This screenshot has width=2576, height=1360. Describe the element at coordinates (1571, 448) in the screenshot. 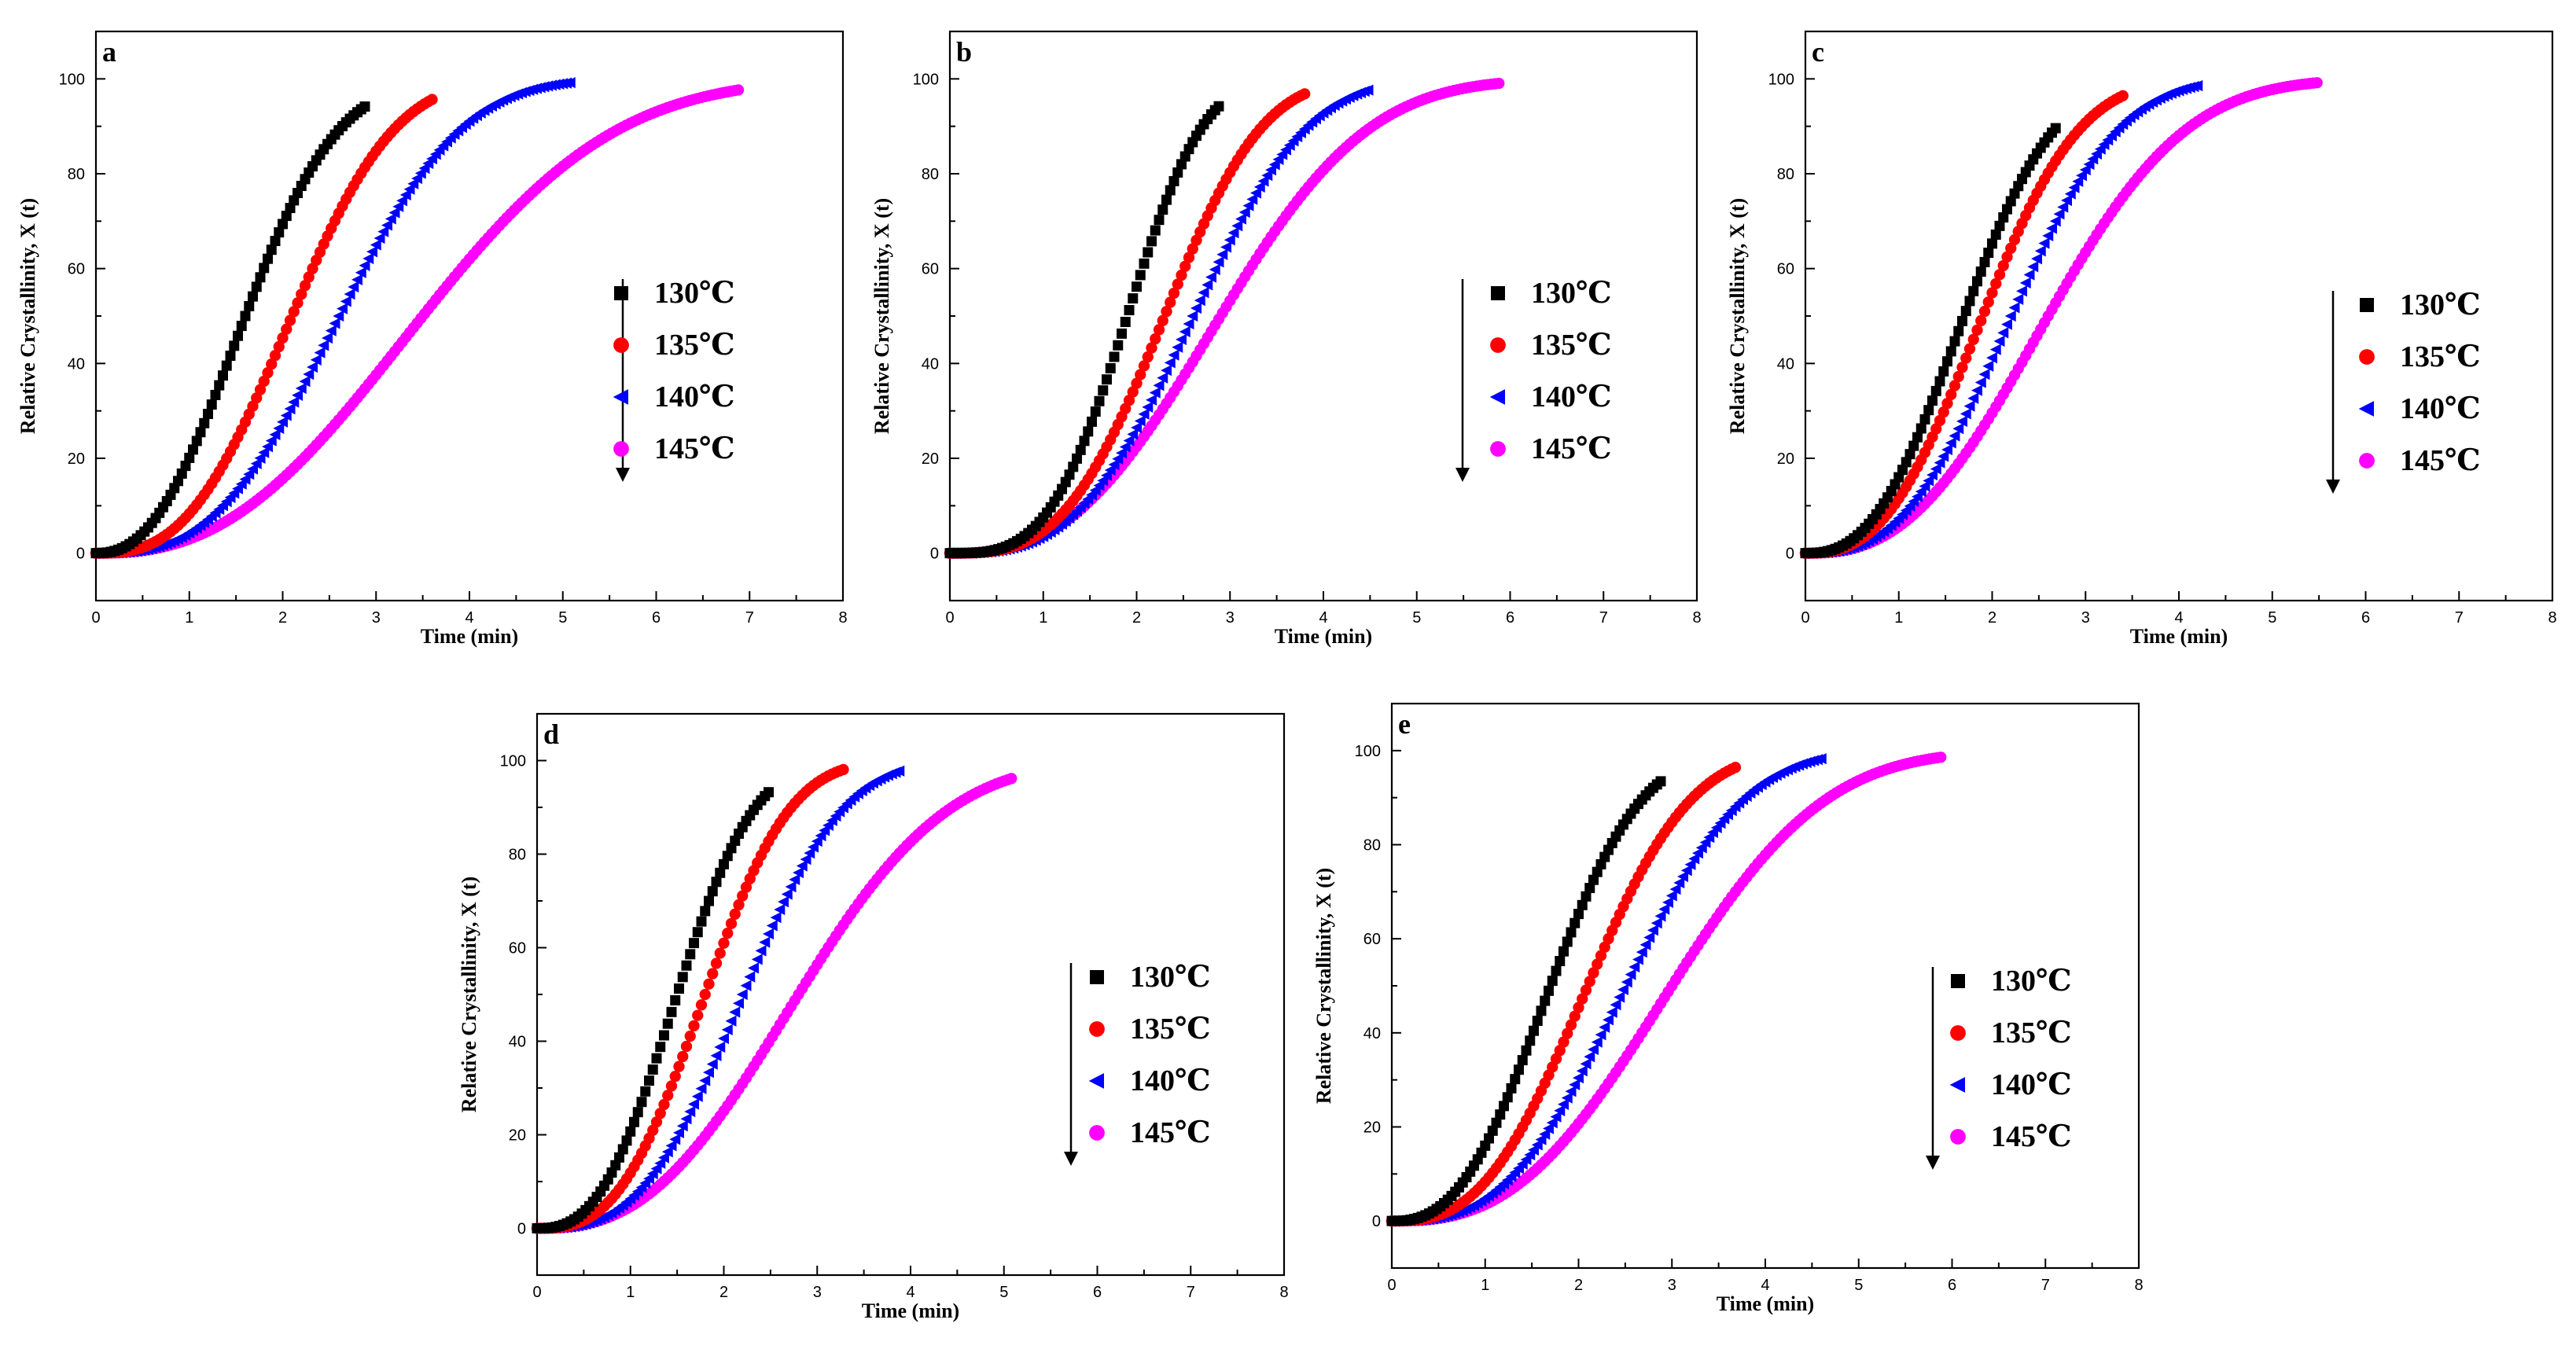

I see `legend-label: 145℃` at that location.